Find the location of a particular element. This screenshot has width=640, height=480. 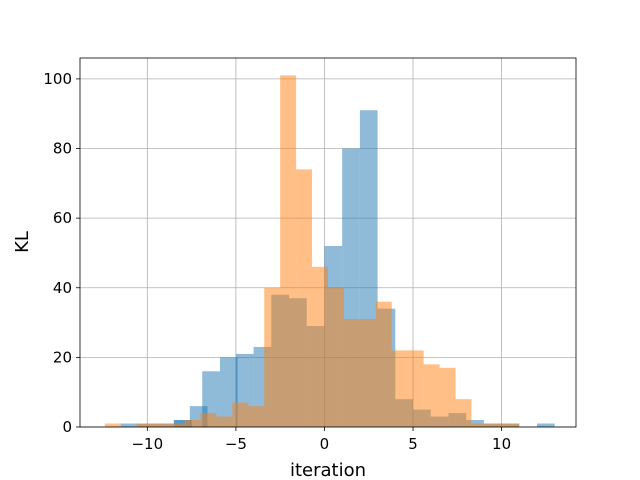

y-tick-label: 100 is located at coordinates (57, 79).